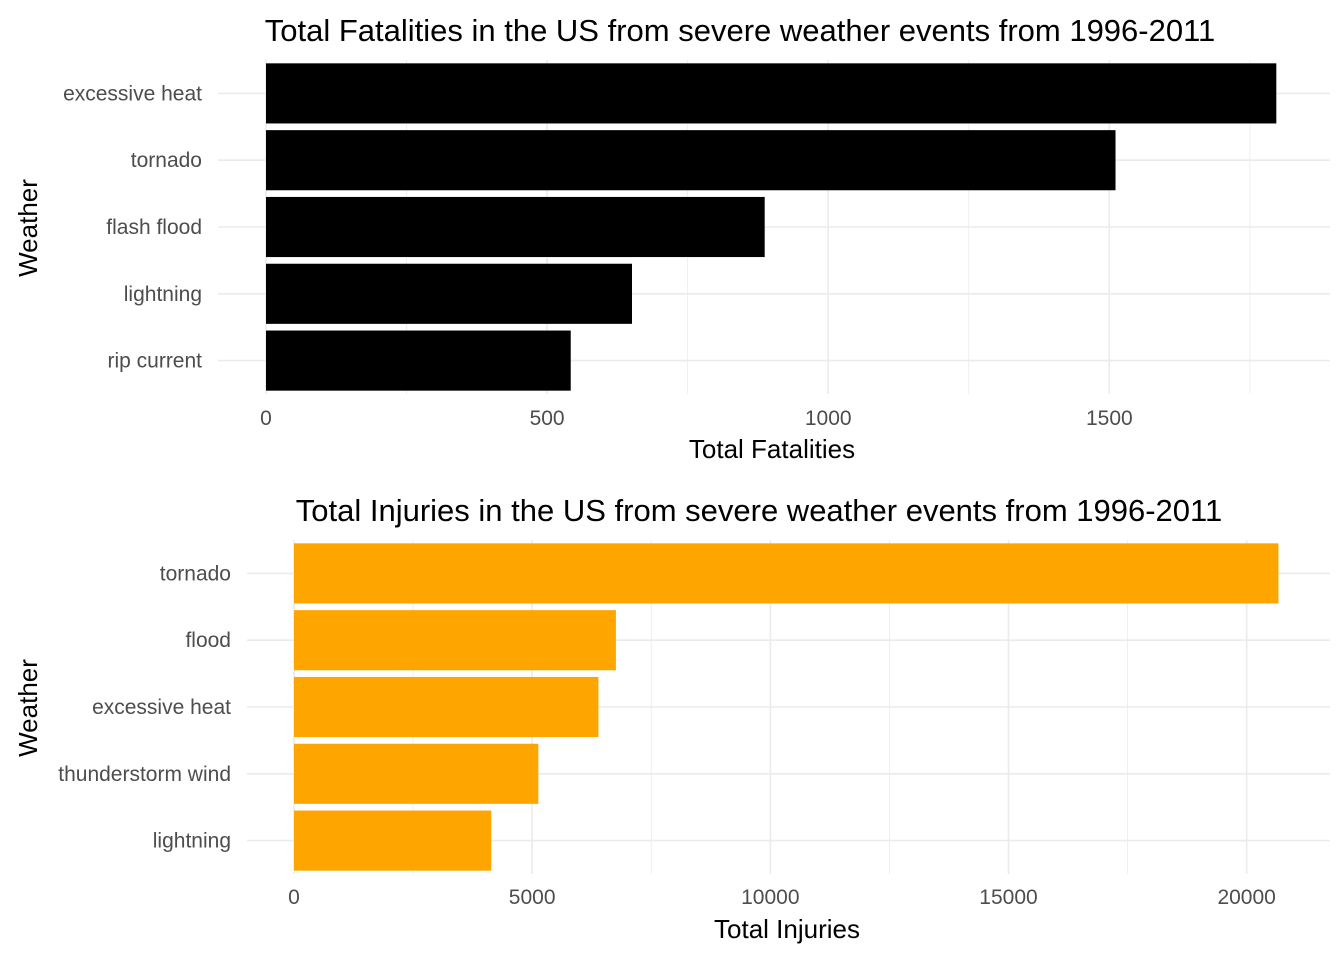  What do you see at coordinates (828, 418) in the screenshot?
I see `x-tick-label: 1000` at bounding box center [828, 418].